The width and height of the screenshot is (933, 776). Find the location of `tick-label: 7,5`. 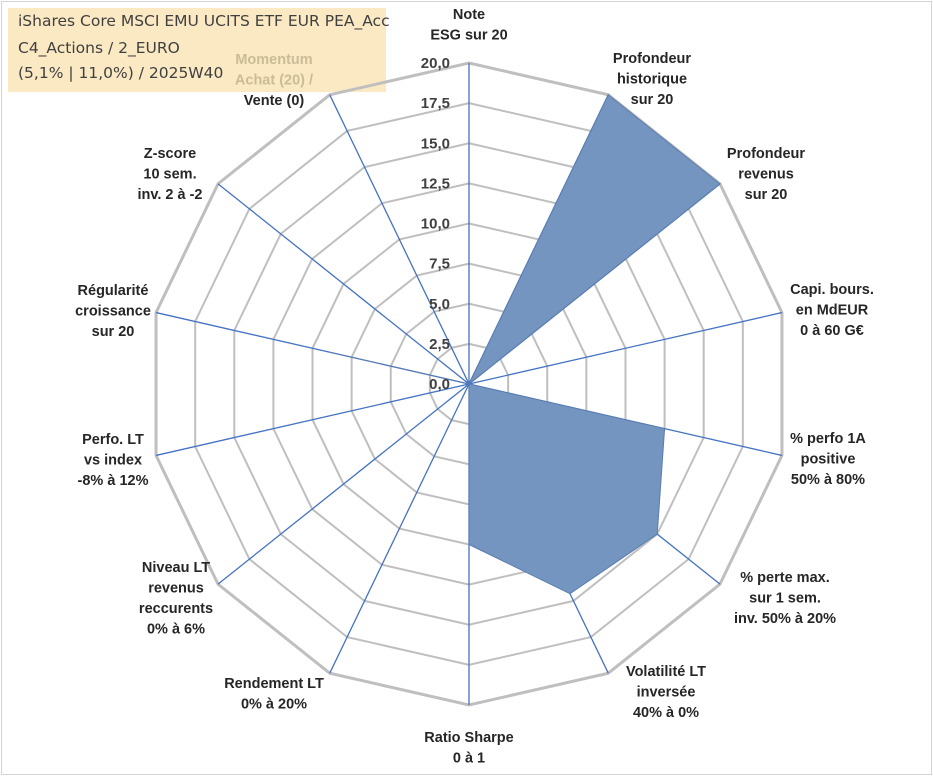

tick-label: 7,5 is located at coordinates (439, 264).